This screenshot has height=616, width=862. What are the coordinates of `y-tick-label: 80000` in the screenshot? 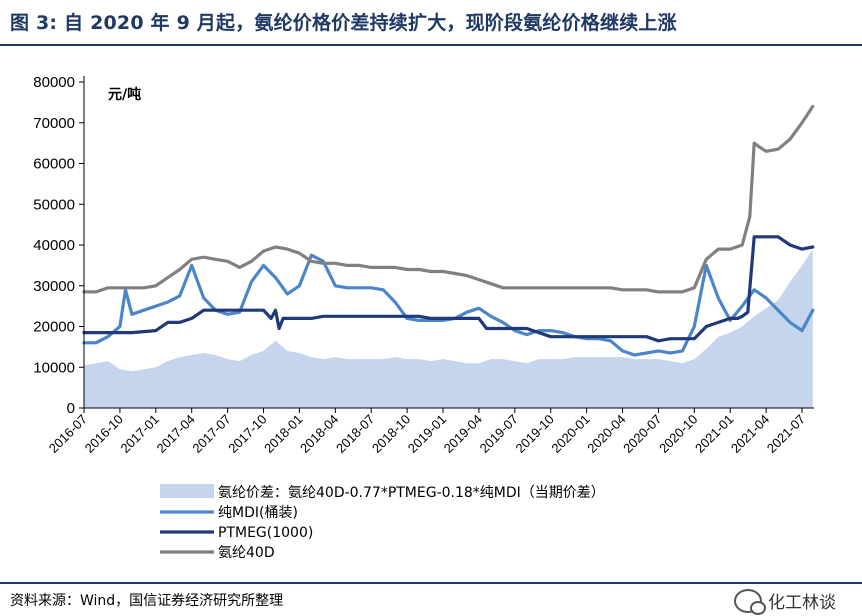 It's located at (54, 82).